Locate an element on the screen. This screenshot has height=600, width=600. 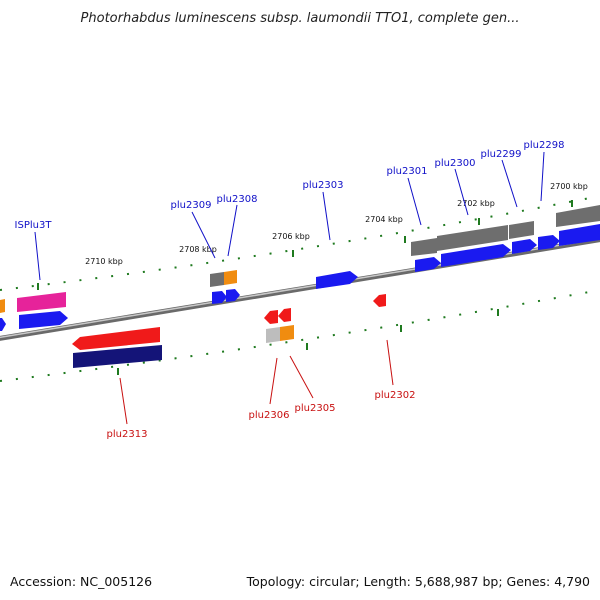
gene-plu2300-gray is located at coordinates (472, 238).